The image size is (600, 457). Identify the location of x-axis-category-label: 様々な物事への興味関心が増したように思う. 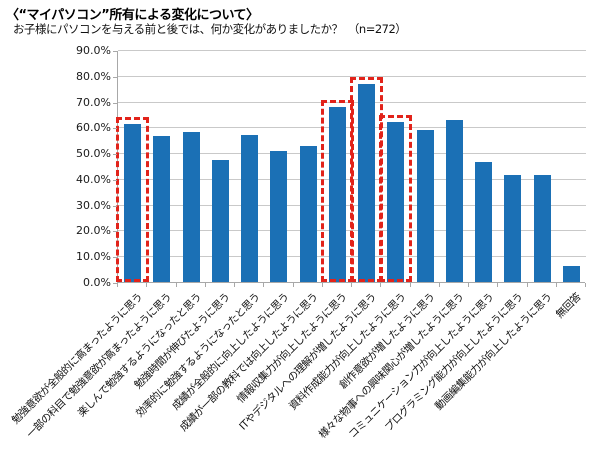
(391, 366).